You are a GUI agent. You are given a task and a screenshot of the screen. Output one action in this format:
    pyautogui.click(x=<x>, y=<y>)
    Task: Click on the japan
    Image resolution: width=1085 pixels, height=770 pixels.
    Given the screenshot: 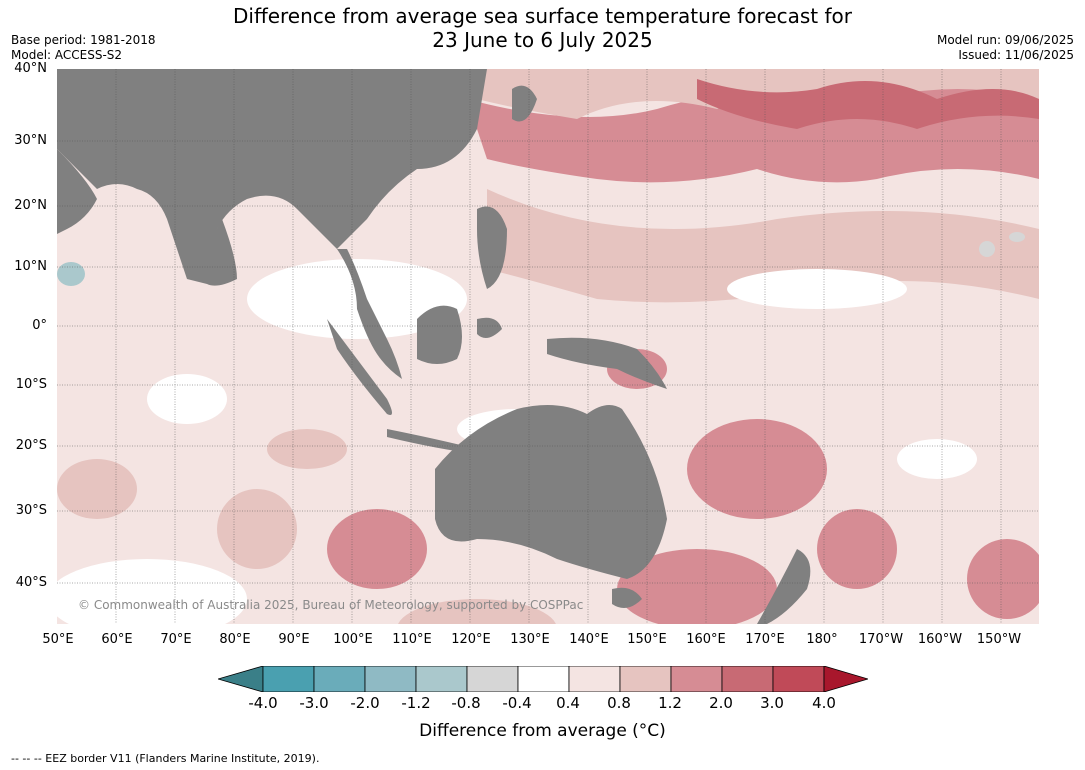 What is the action you would take?
    pyautogui.click(x=524, y=103)
    